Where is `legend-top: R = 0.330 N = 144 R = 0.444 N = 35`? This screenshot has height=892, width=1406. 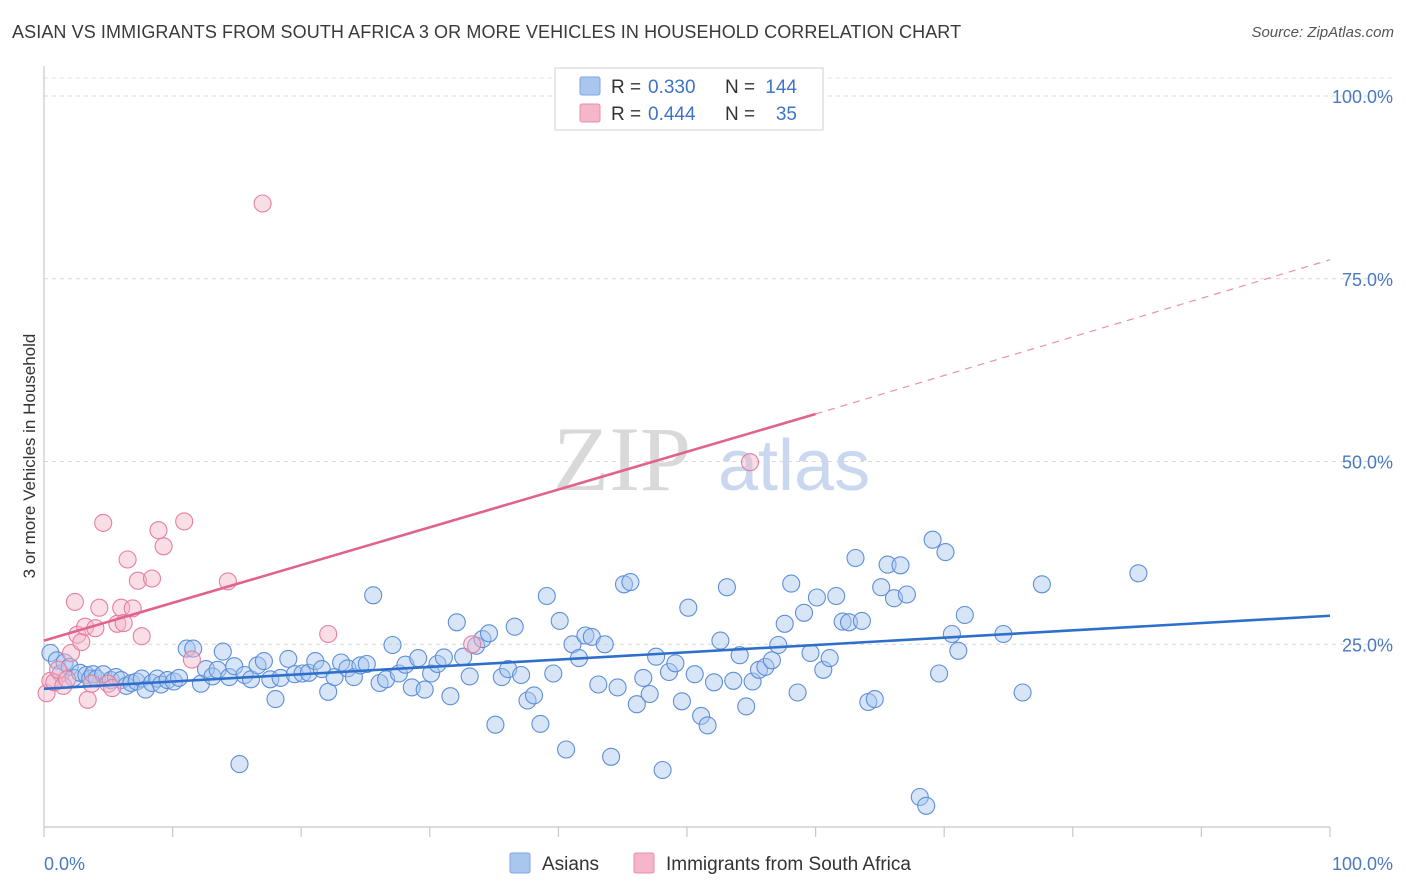
legend-top: R = 0.330 N = 144 R = 0.444 N = 35 is located at coordinates (689, 99).